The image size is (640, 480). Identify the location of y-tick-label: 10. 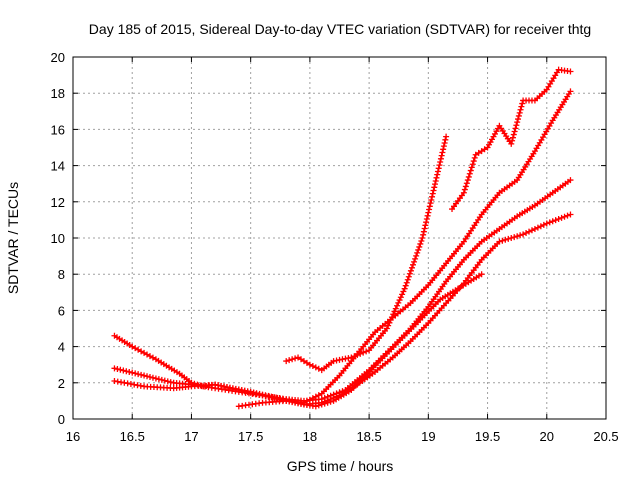
(58, 238).